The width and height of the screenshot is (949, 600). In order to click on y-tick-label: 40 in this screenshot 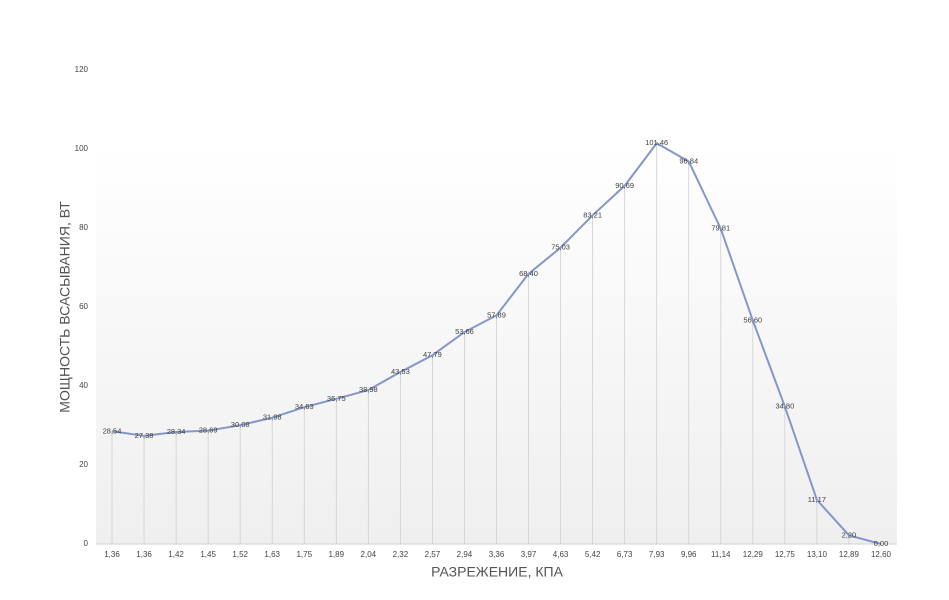, I will do `click(83, 385)`.